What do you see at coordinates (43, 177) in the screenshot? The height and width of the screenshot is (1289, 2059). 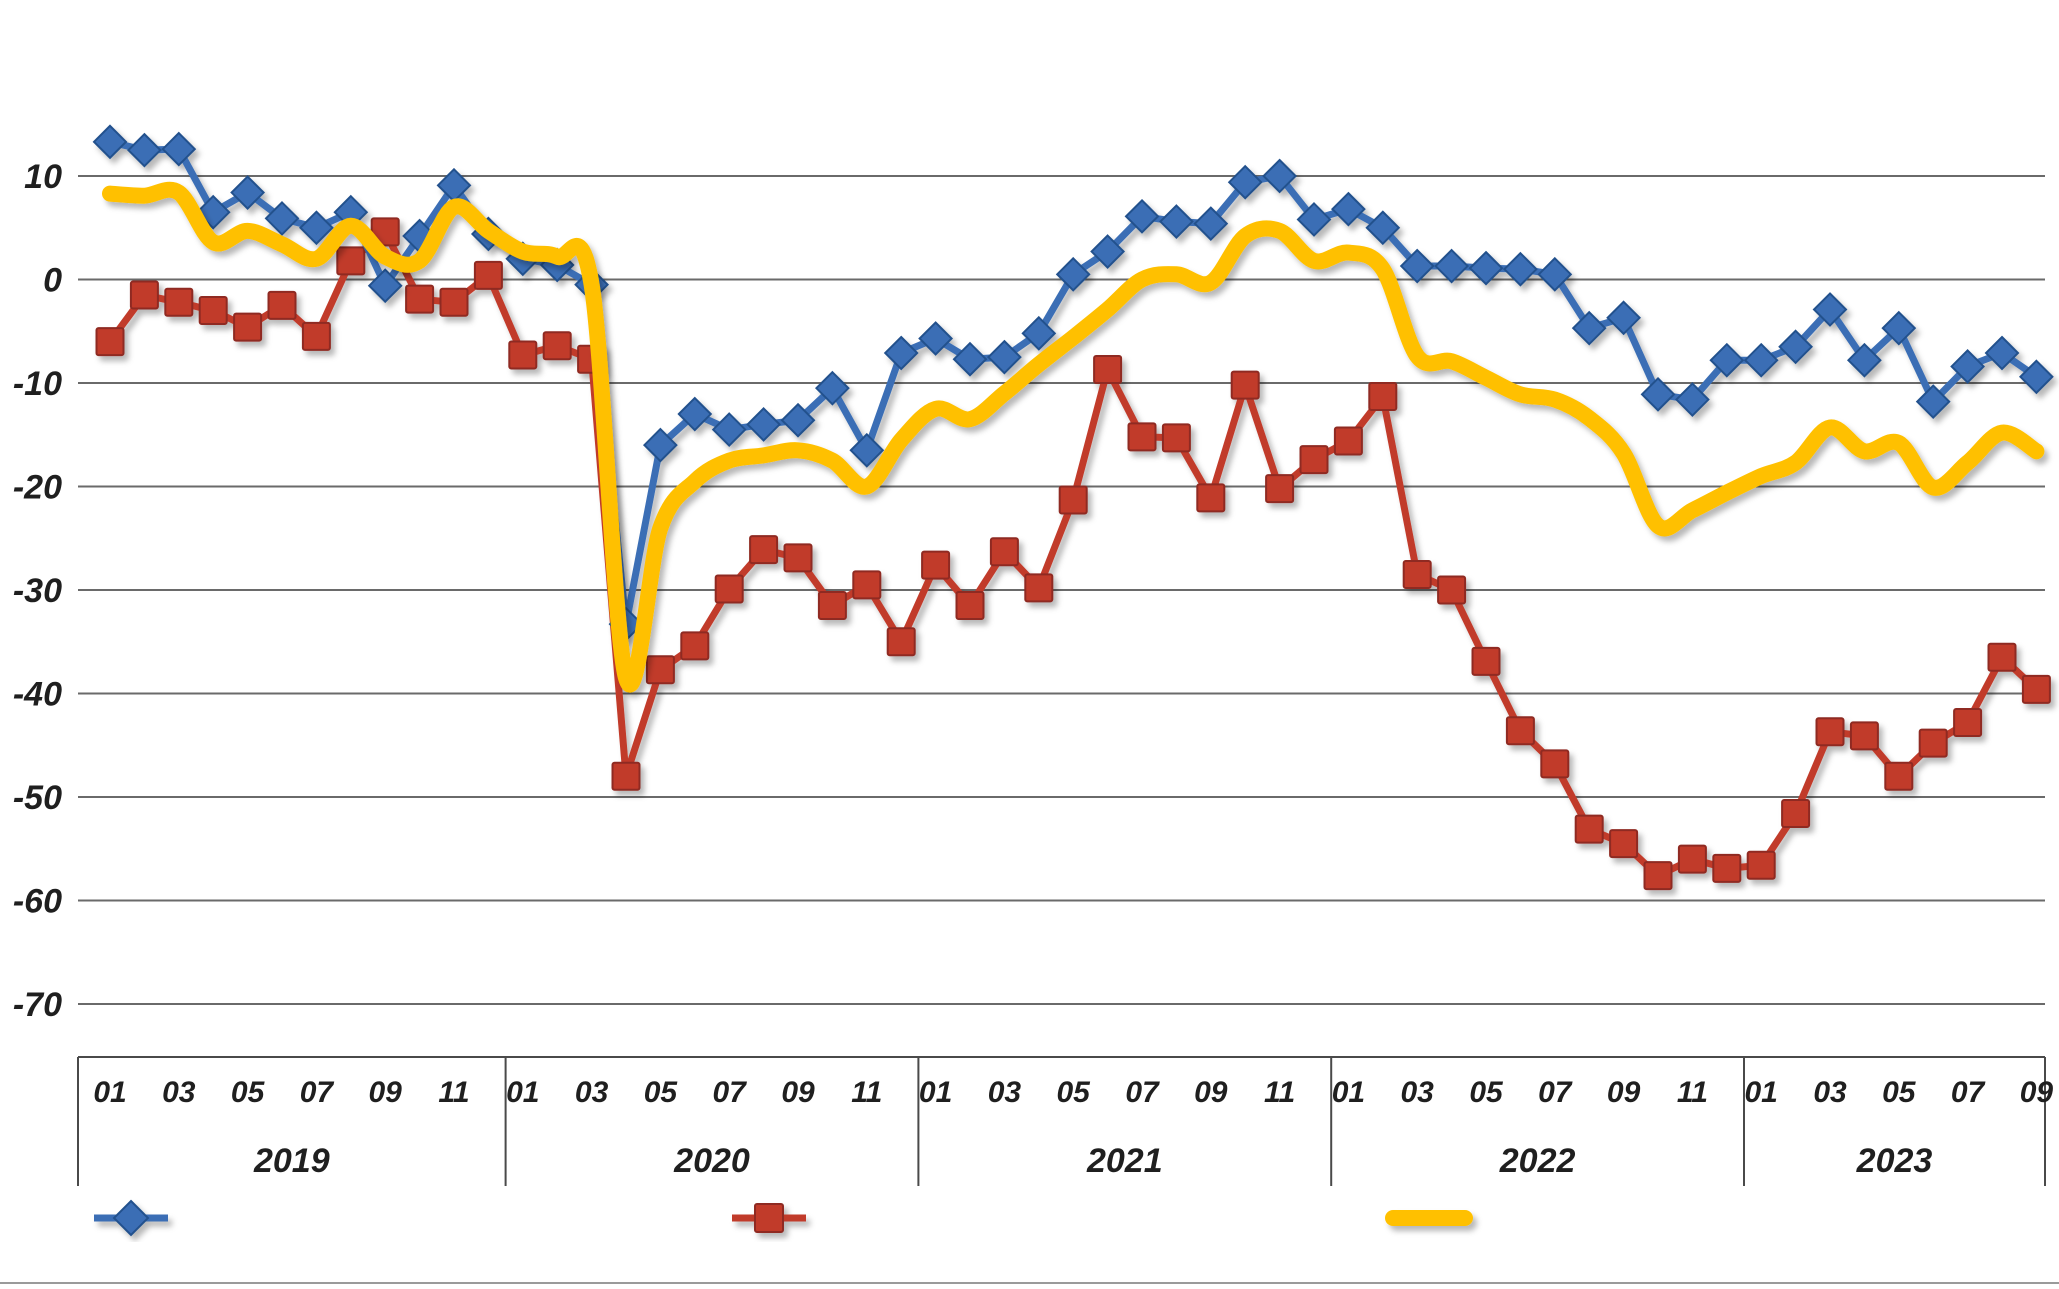 I see `y-tick-label: 10` at bounding box center [43, 177].